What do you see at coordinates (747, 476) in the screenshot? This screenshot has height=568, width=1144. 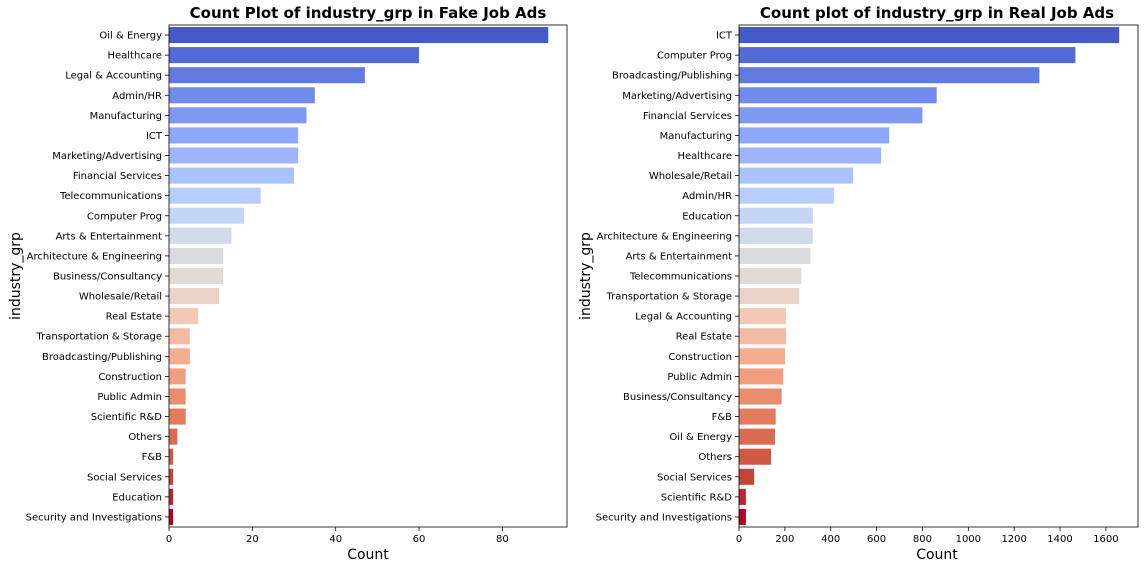 I see `bar-social-services` at bounding box center [747, 476].